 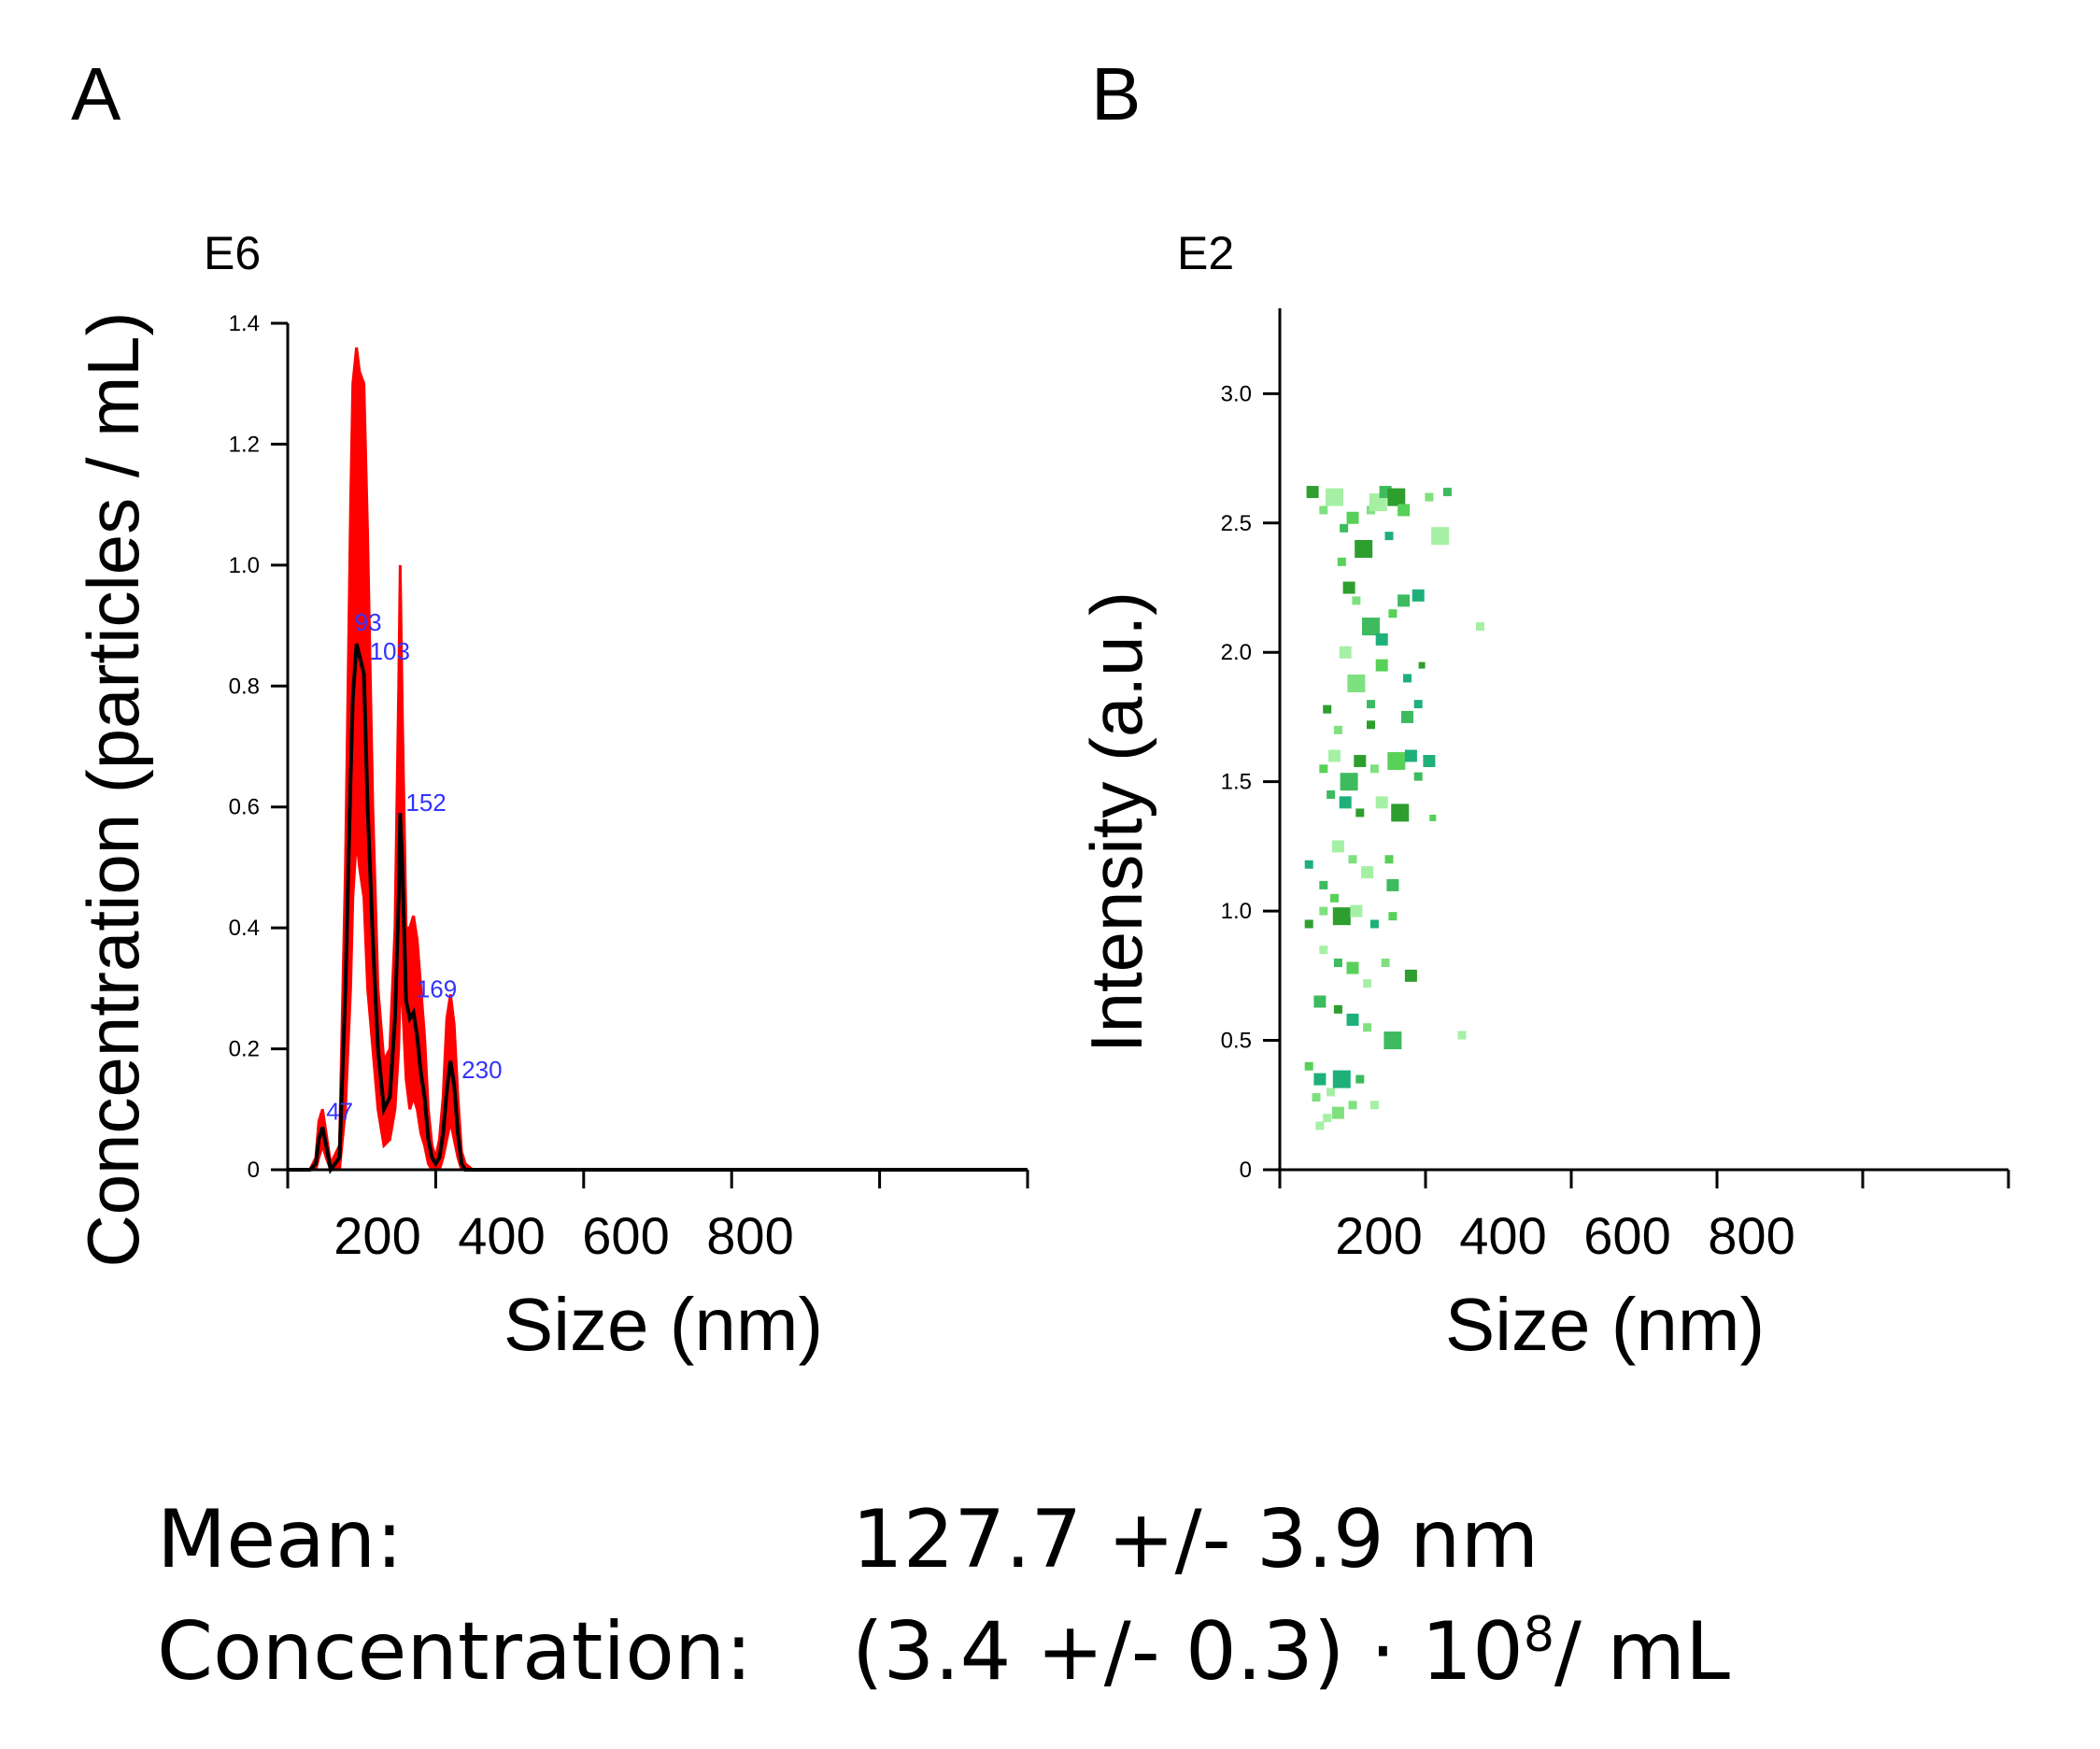 What do you see at coordinates (245, 444) in the screenshot?
I see `y-tick-label-a: 1.2` at bounding box center [245, 444].